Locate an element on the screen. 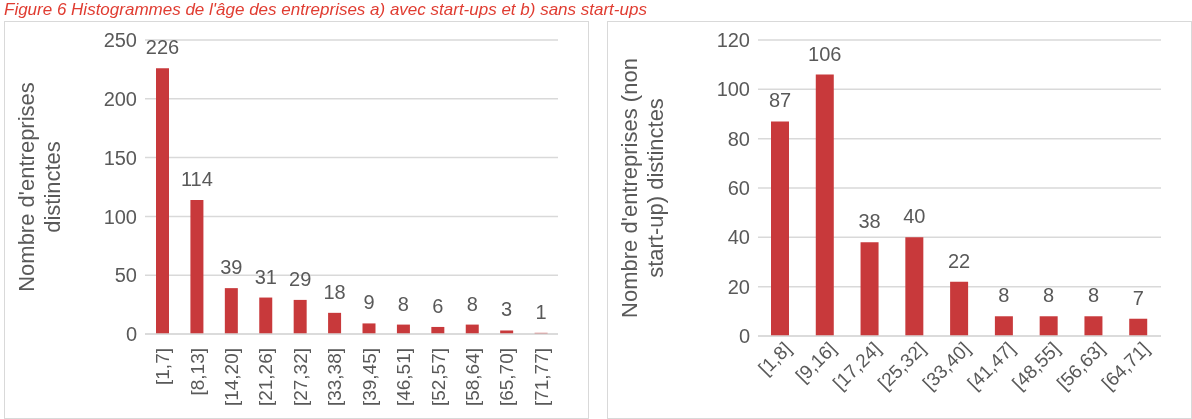  y-tick-label: 50 is located at coordinates (125, 275).